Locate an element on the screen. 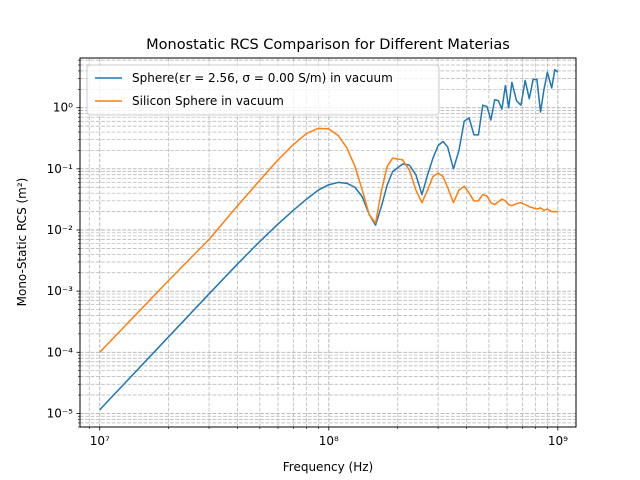 The width and height of the screenshot is (640, 480). legend-box is located at coordinates (263, 90).